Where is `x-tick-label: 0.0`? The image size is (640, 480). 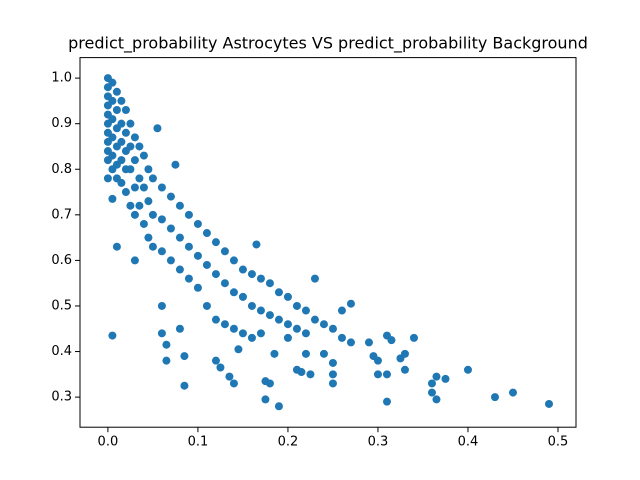
x-tick-label: 0.0 is located at coordinates (108, 442).